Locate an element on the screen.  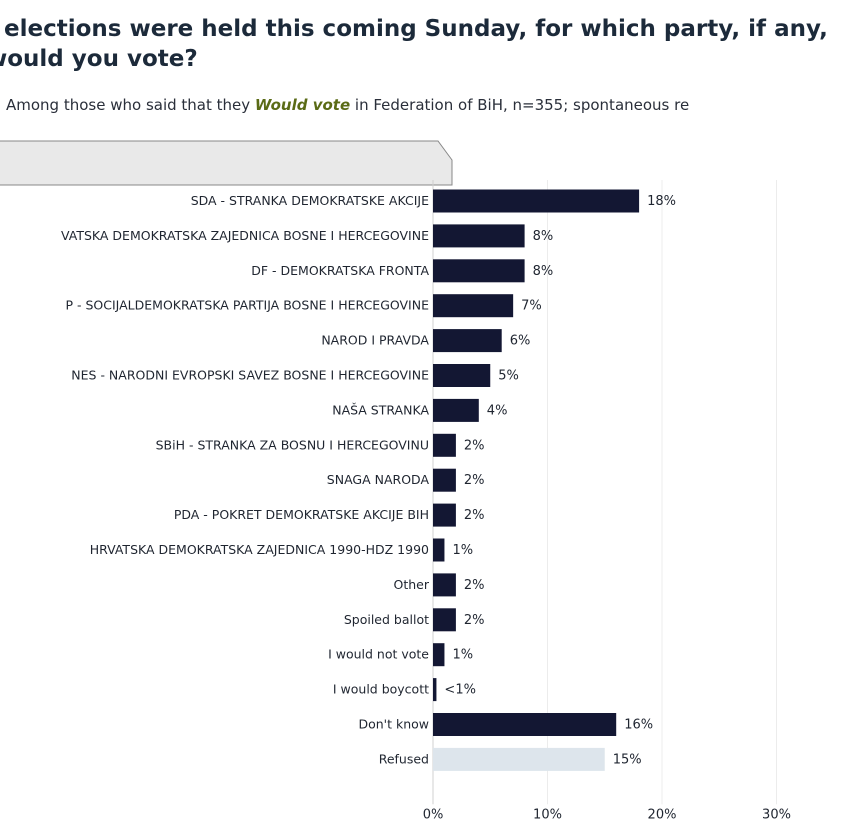
value-label: 4% is located at coordinates (497, 410).